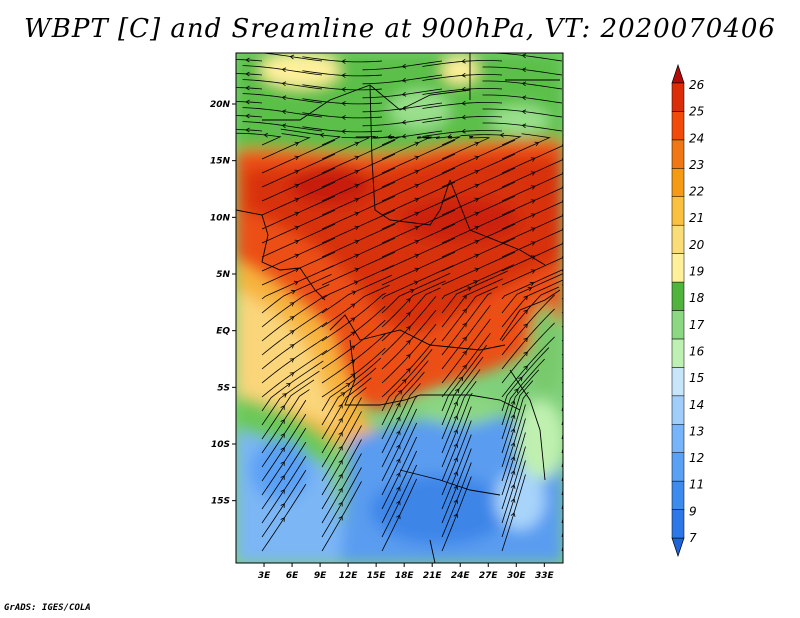 The image size is (800, 618). I want to click on colorbar-label: 23, so click(696, 165).